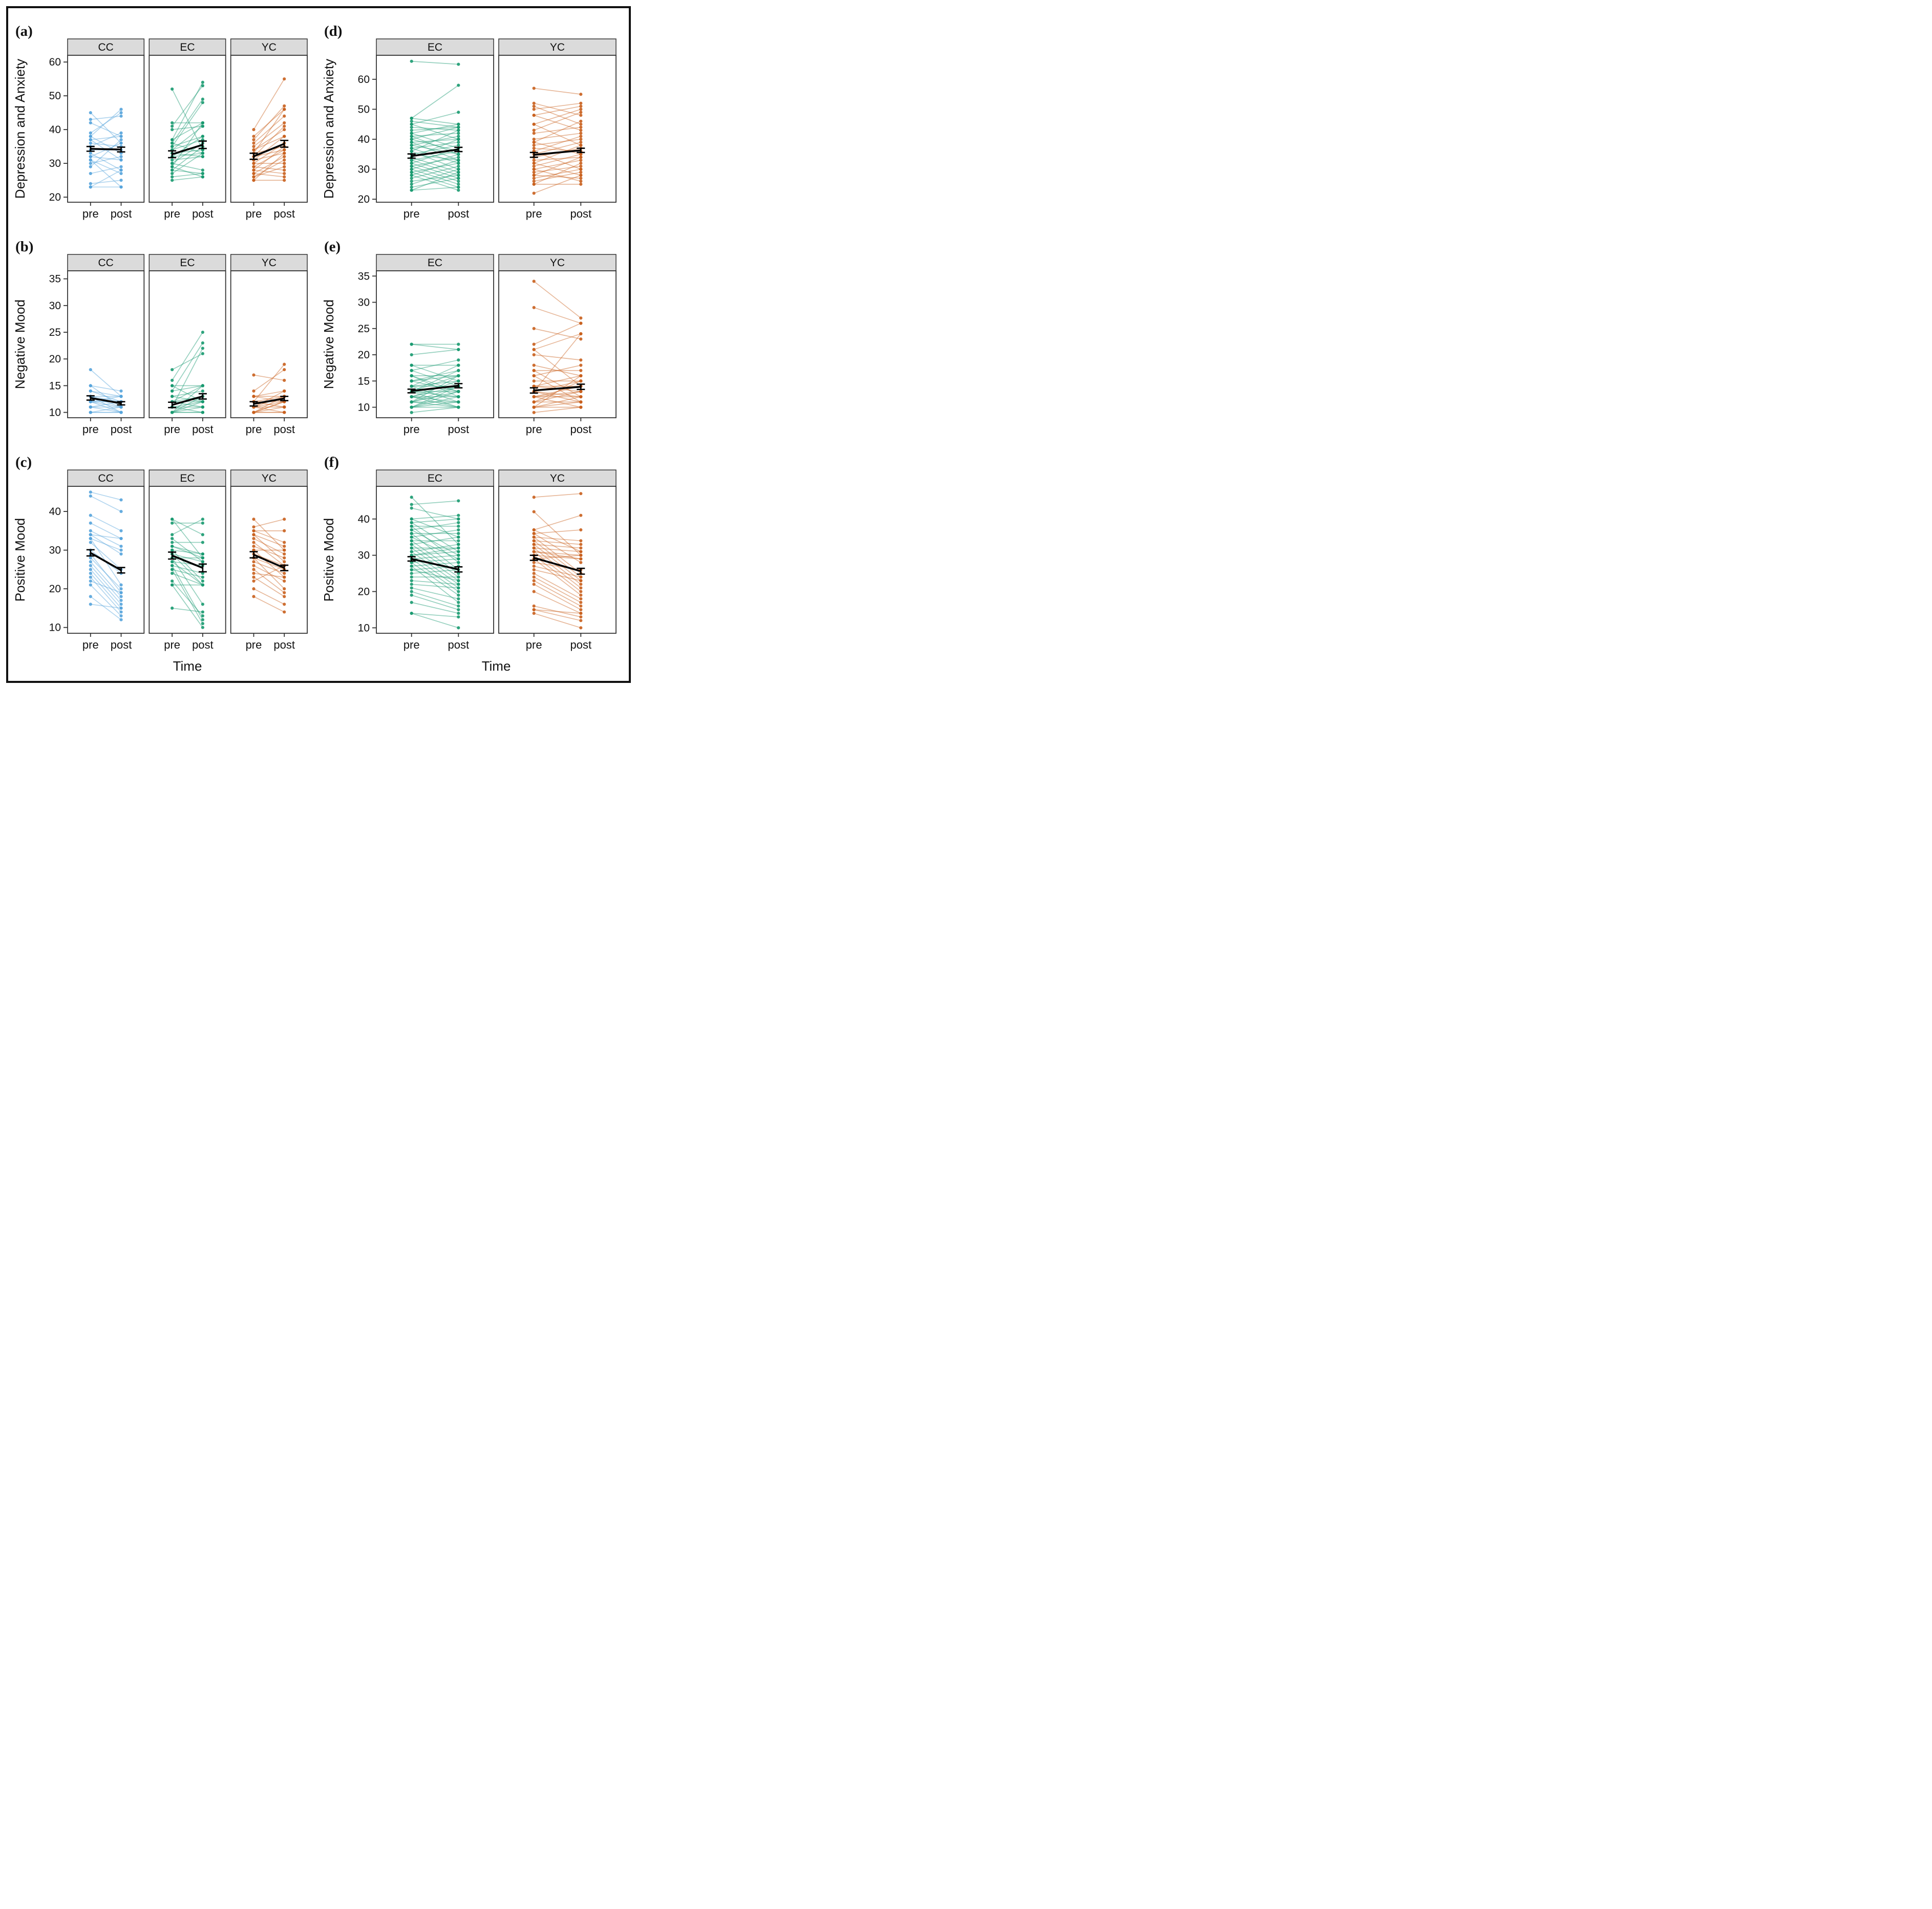  I want to click on x-tick-label: post, so click(581, 644).